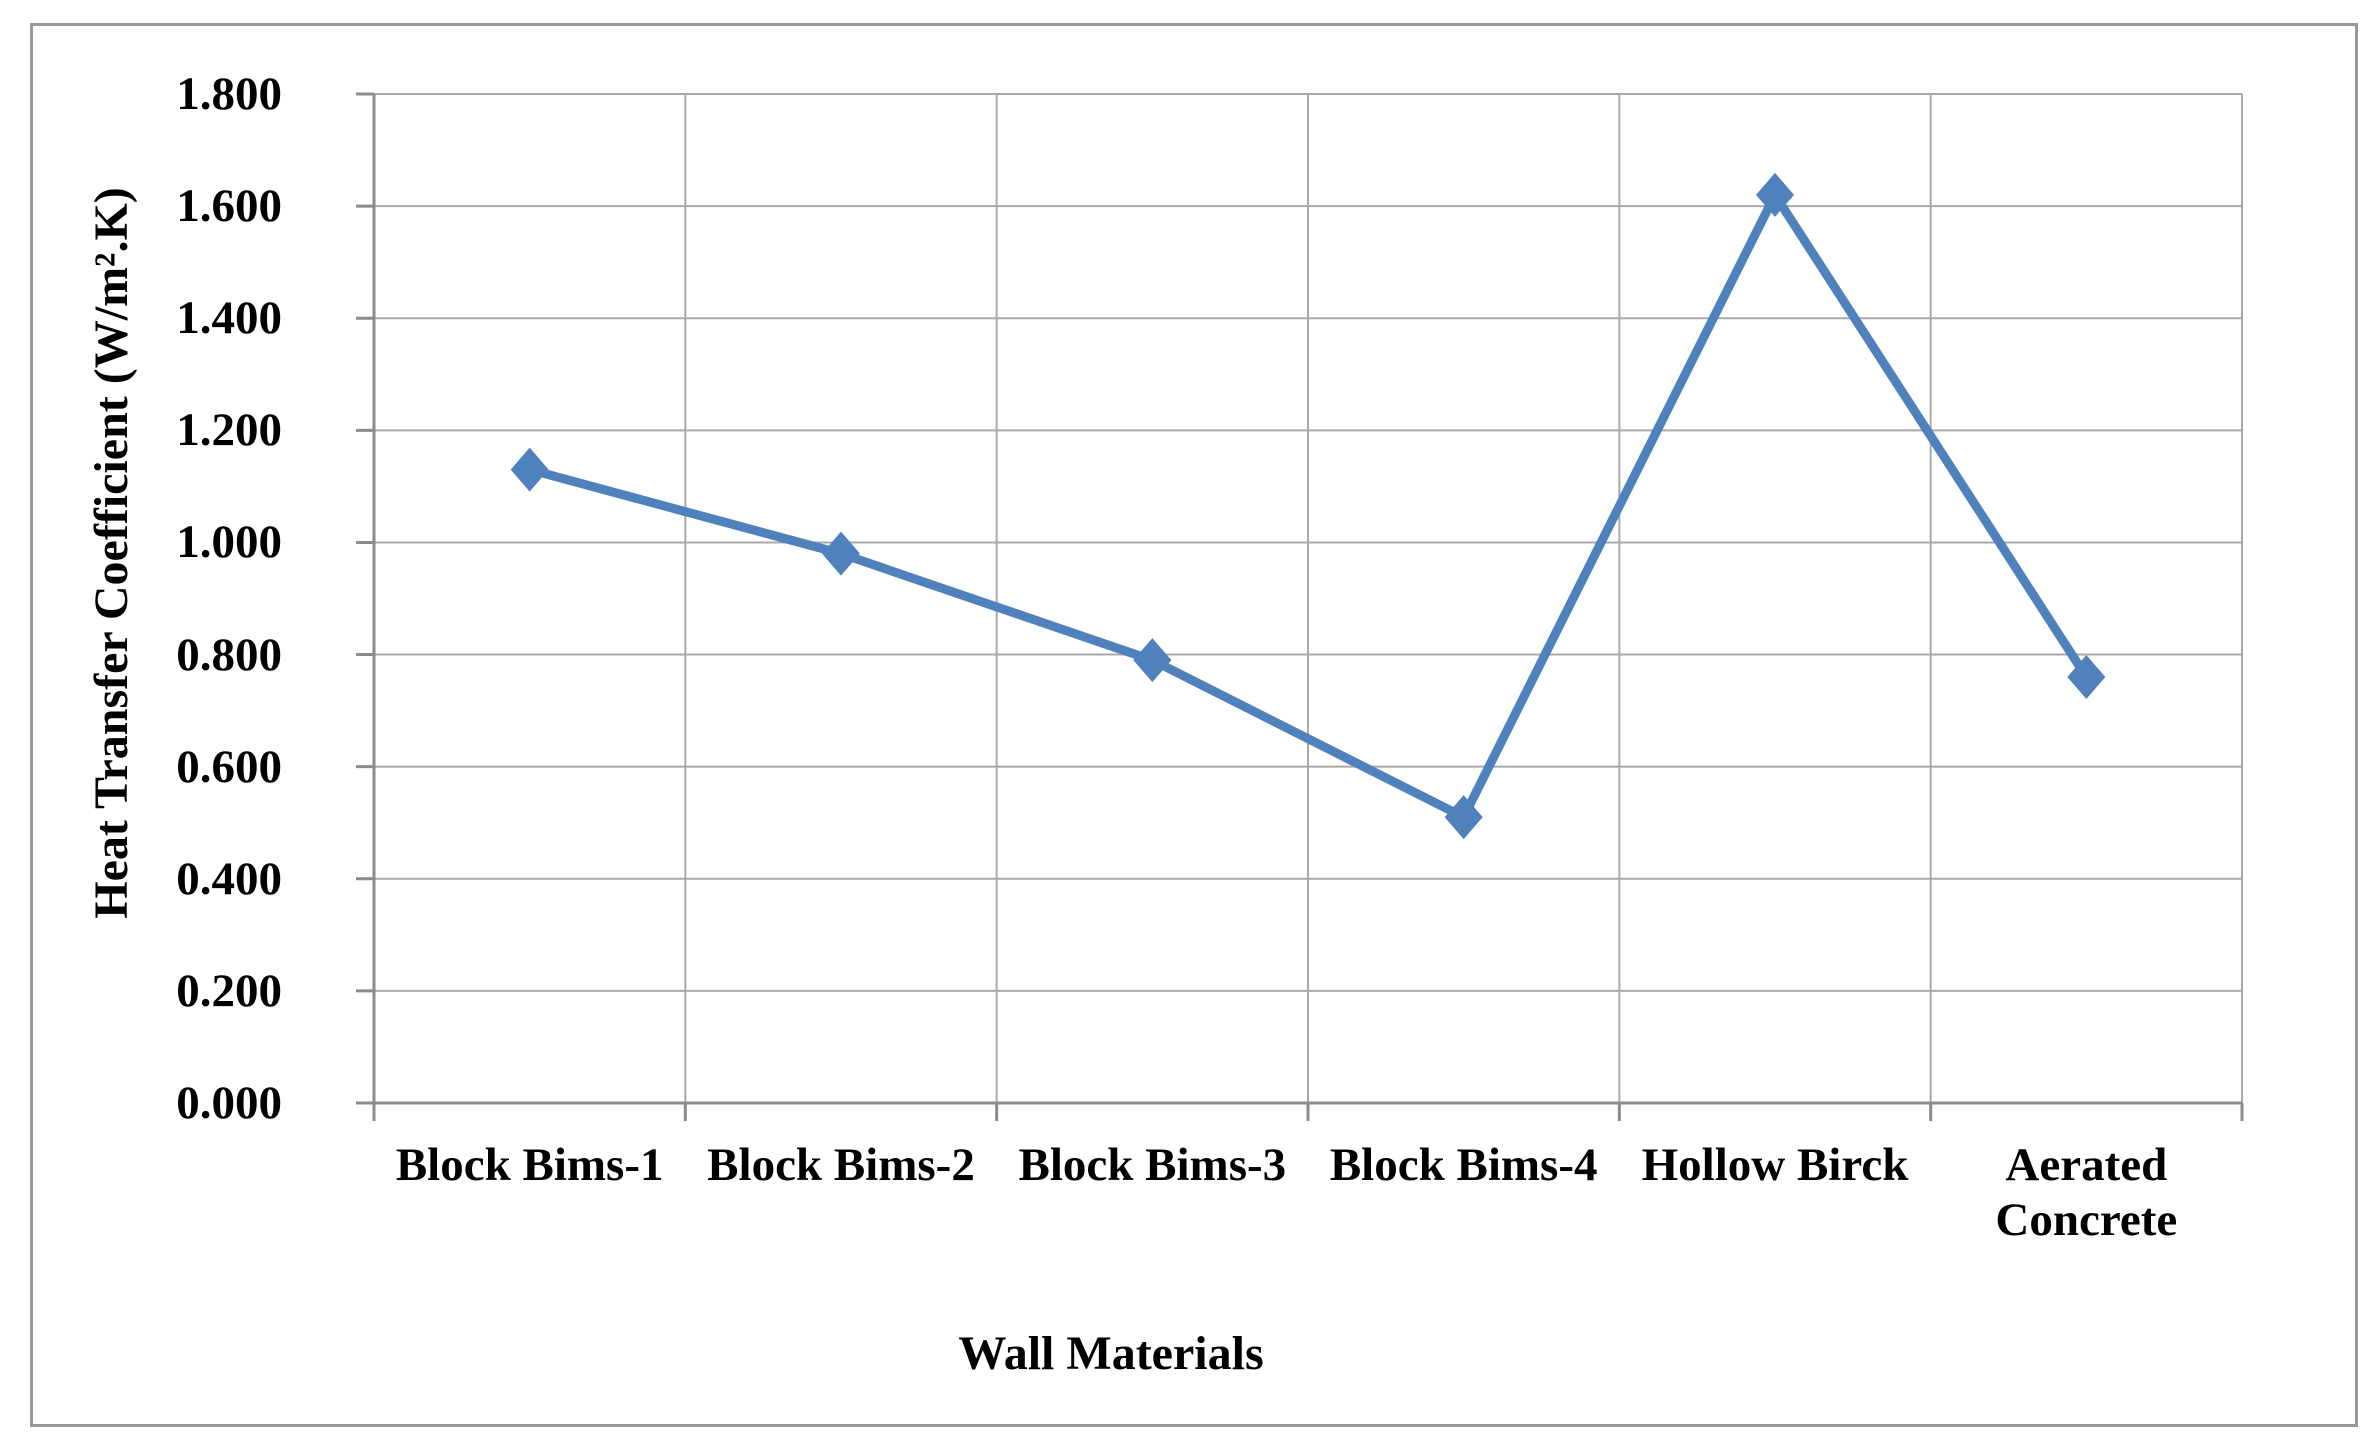 This screenshot has height=1451, width=2379. What do you see at coordinates (2086, 1192) in the screenshot?
I see `x-tick-label: Aerated Concrete` at bounding box center [2086, 1192].